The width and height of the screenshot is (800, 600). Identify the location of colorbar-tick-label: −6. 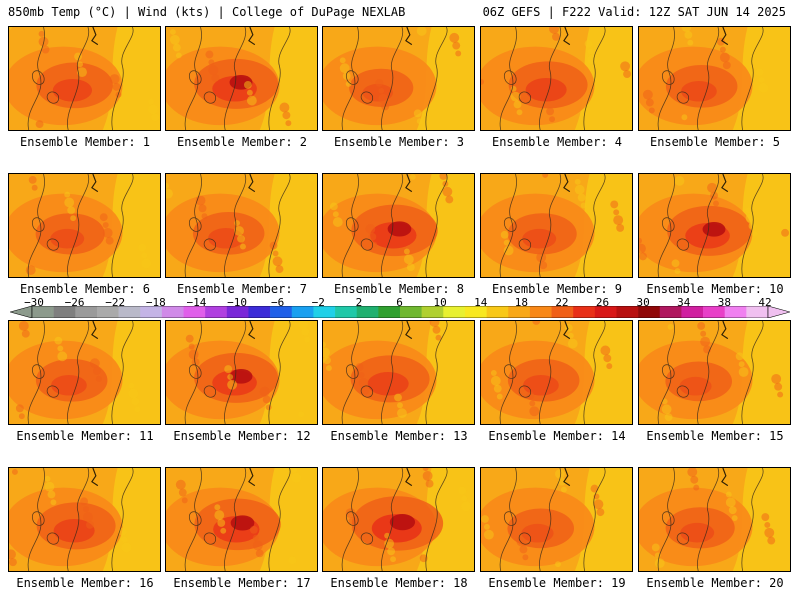
(278, 302).